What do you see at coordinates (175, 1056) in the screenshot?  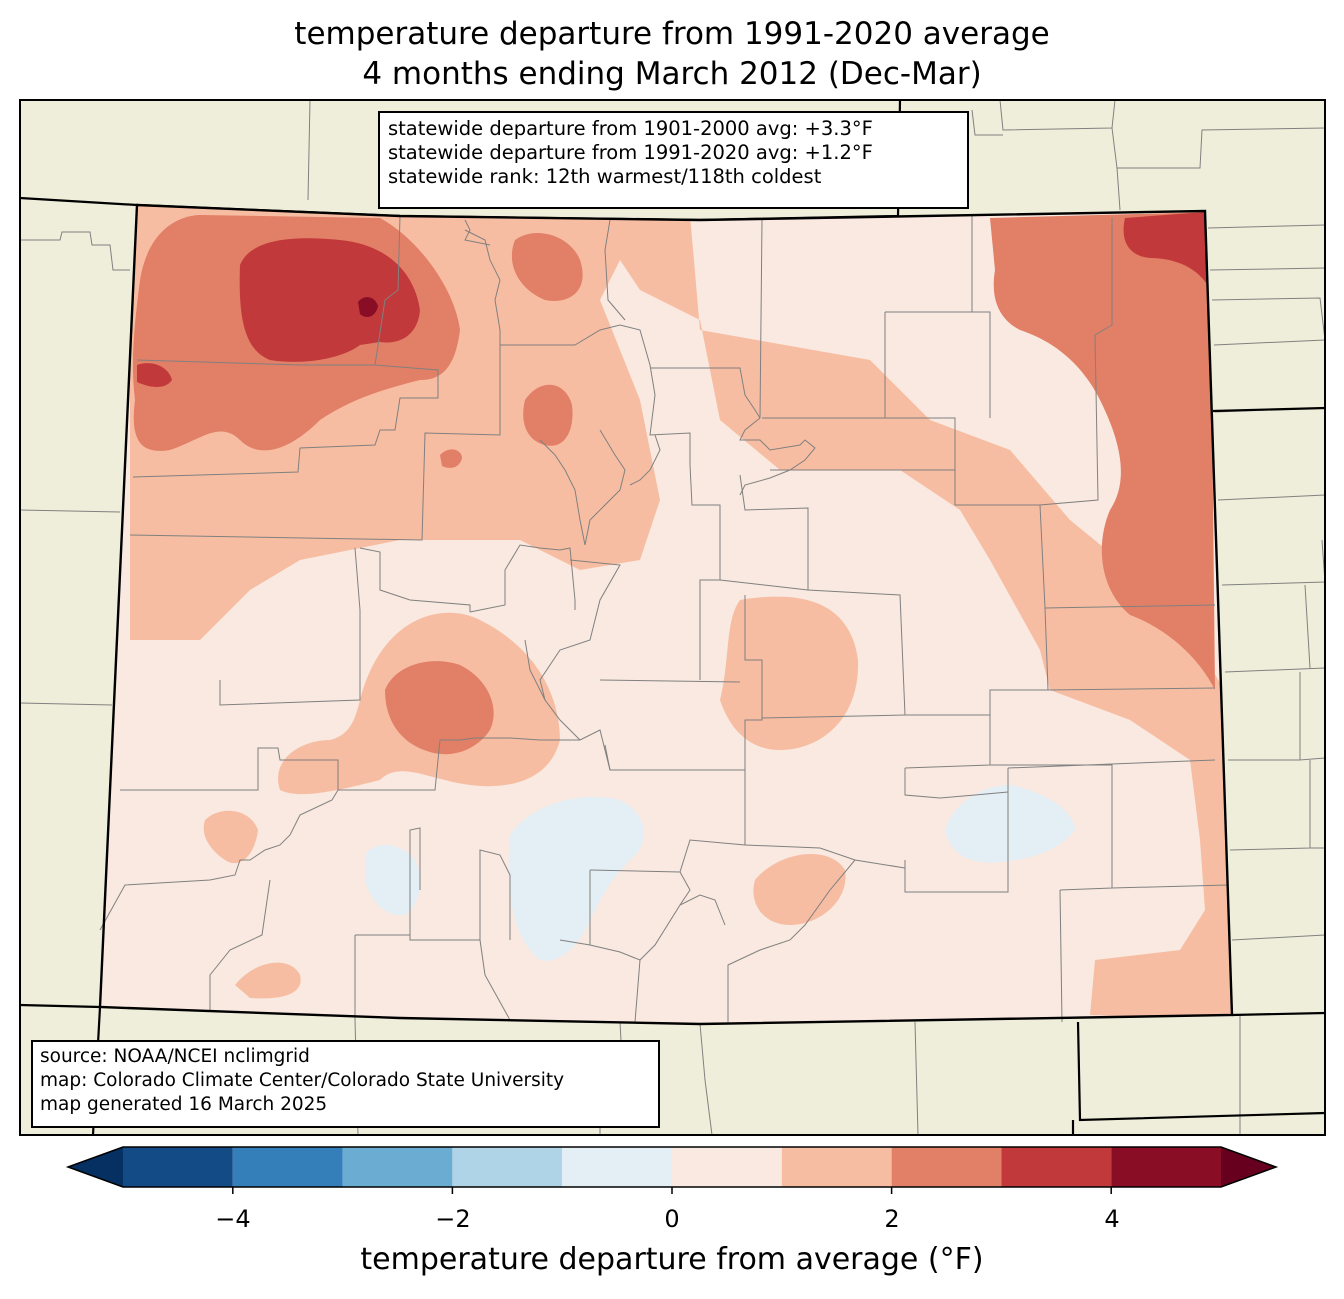 I see `credit-source: source: NOAA/NCEI nclimgrid` at bounding box center [175, 1056].